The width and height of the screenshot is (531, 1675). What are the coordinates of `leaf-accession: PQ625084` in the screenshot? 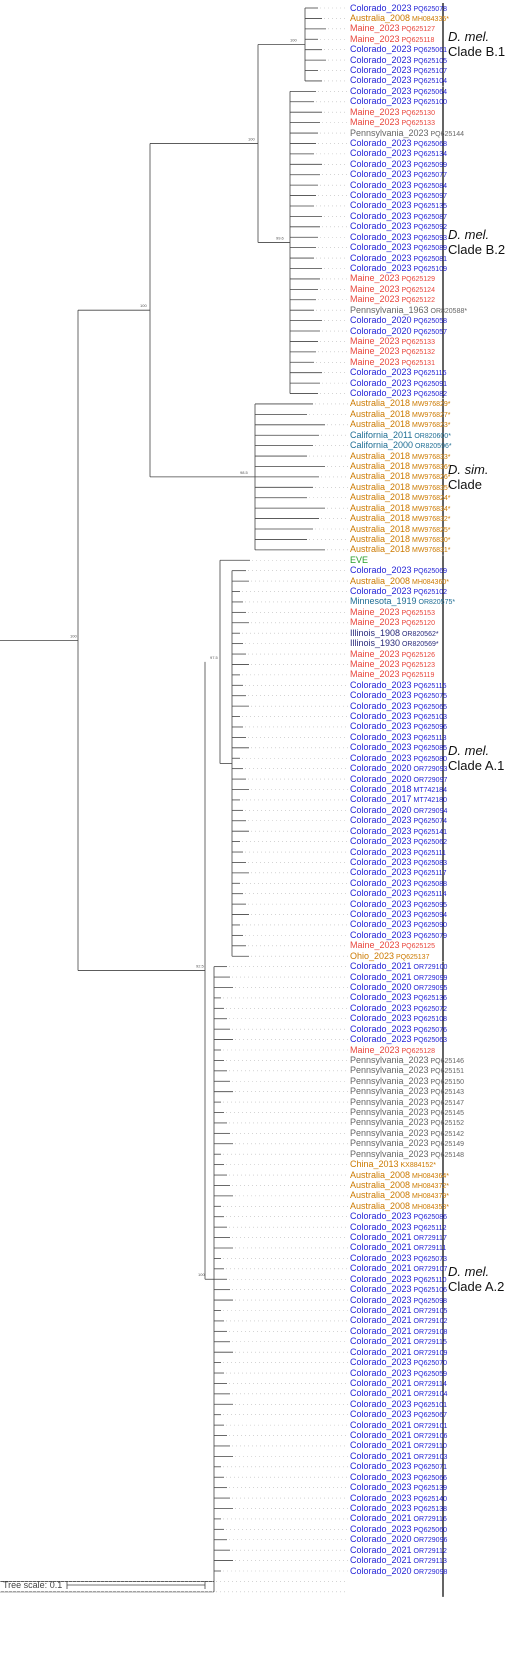 It's located at (429, 186).